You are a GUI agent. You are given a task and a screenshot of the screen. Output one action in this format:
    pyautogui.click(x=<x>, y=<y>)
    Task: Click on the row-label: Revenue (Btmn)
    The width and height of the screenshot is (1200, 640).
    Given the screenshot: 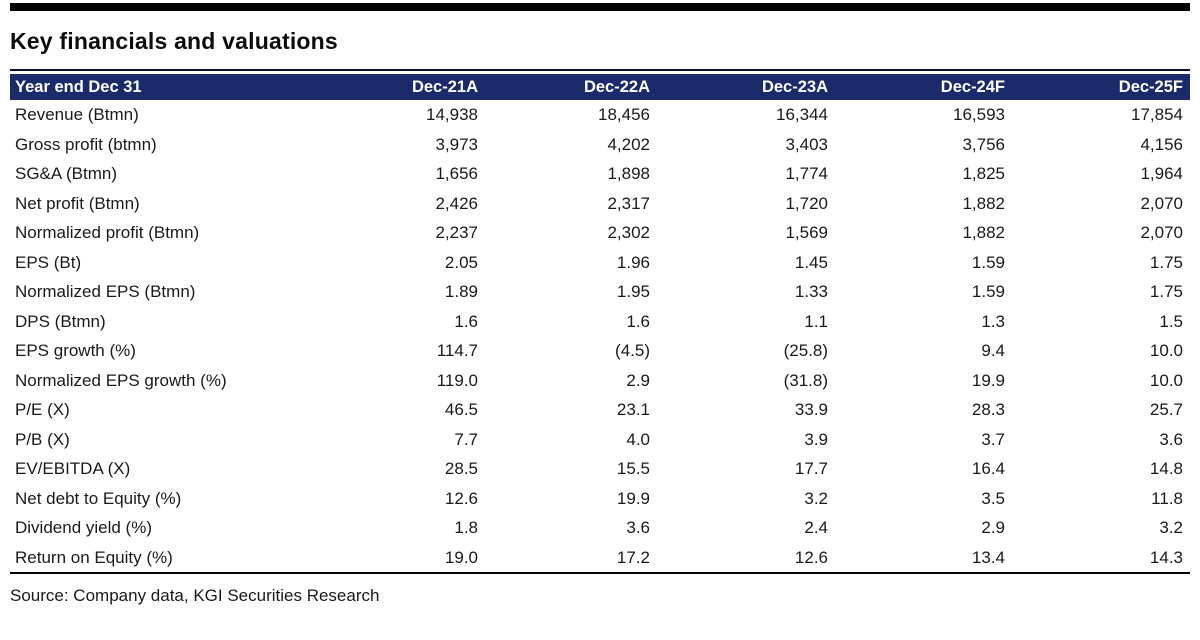 What is the action you would take?
    pyautogui.click(x=77, y=114)
    